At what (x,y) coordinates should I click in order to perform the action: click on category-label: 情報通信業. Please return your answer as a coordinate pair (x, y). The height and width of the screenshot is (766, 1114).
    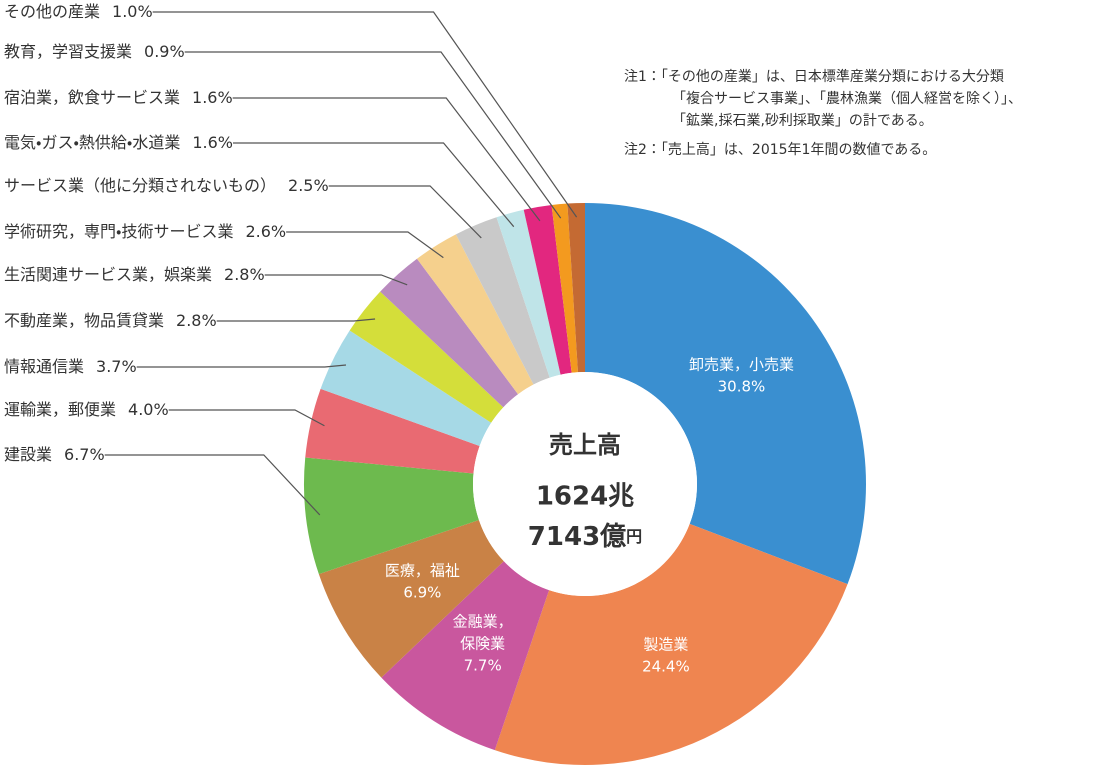
    Looking at the image, I should click on (44, 366).